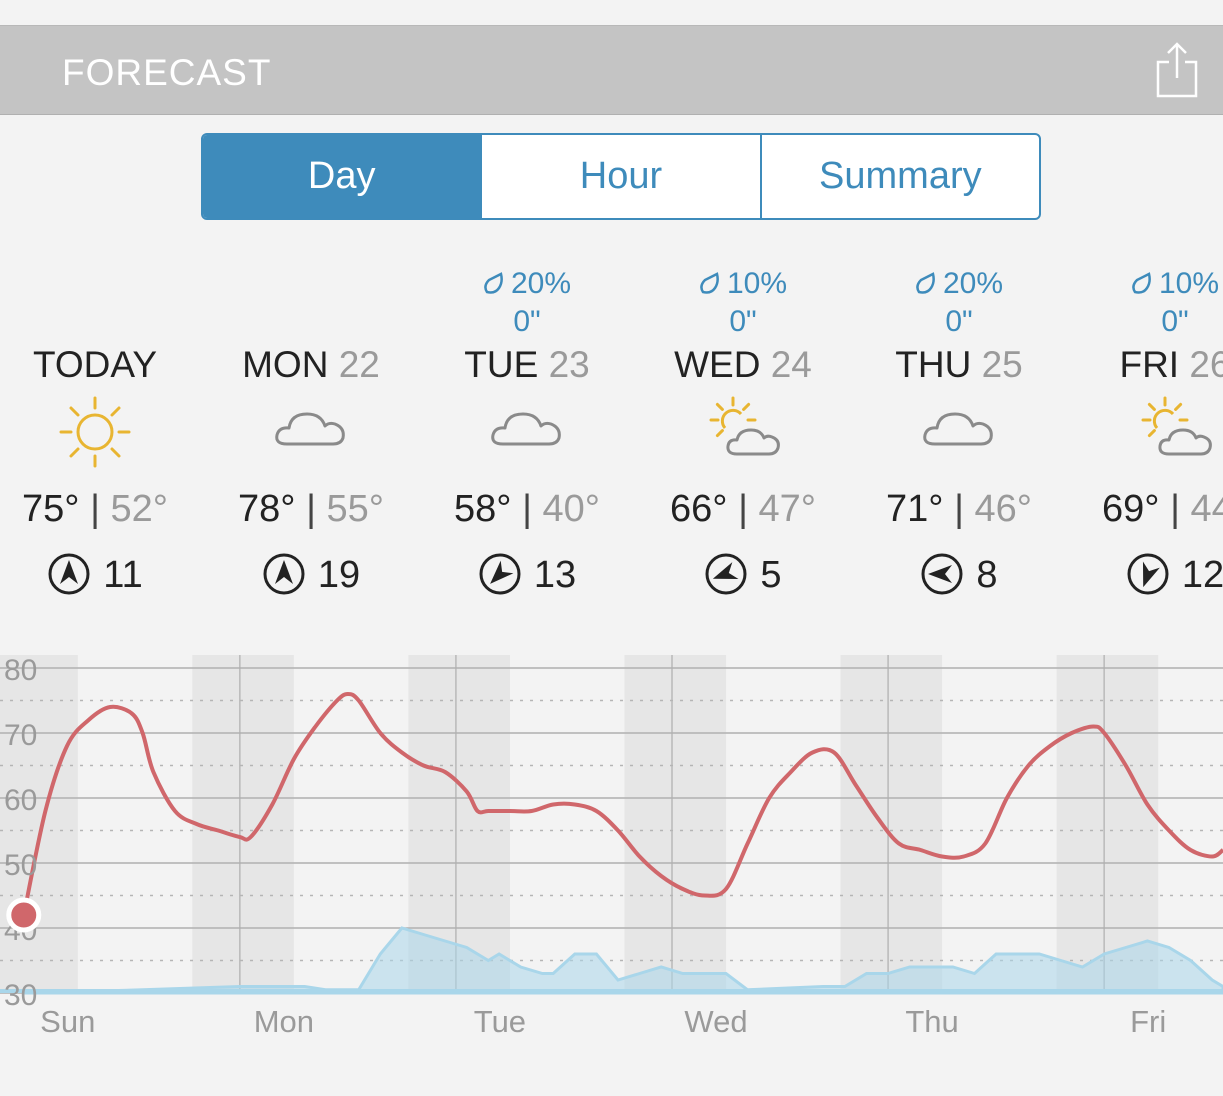 This screenshot has width=1223, height=1096. Describe the element at coordinates (699, 509) in the screenshot. I see `high-temp: 66°` at that location.